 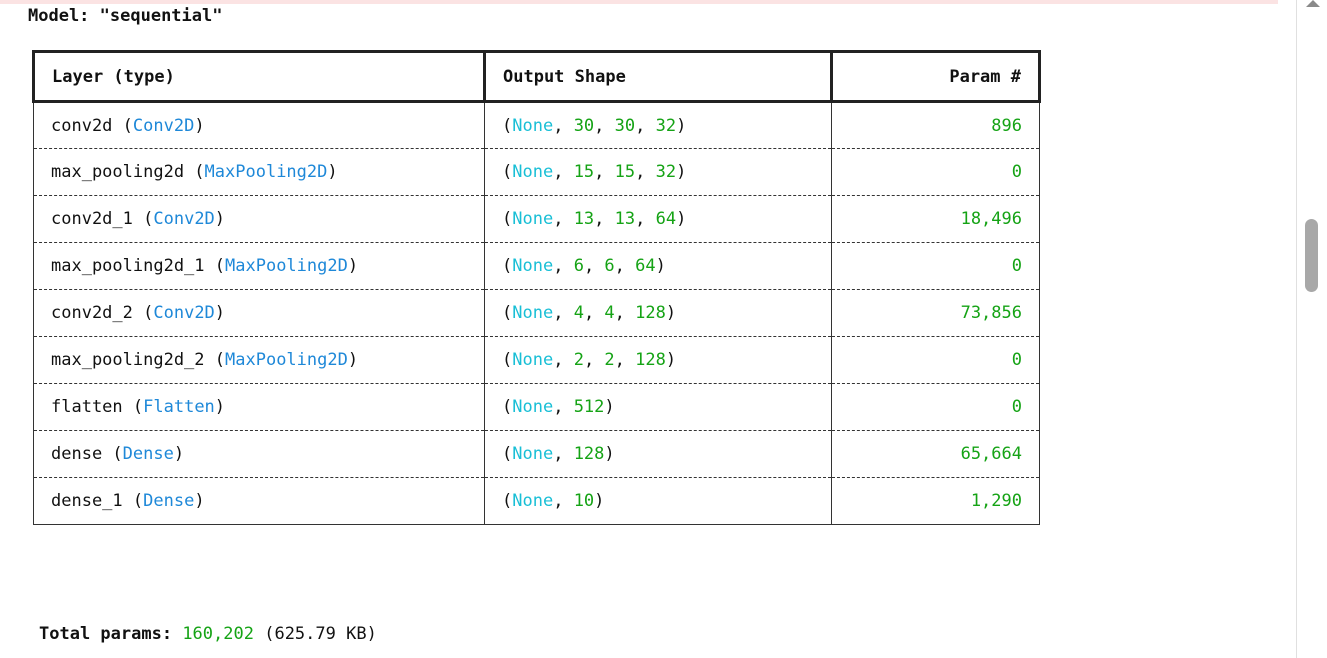 I want to click on table-row: conv2d_2 (Conv2D) (None, 4, 4, 128) 73,856, so click(x=536, y=313).